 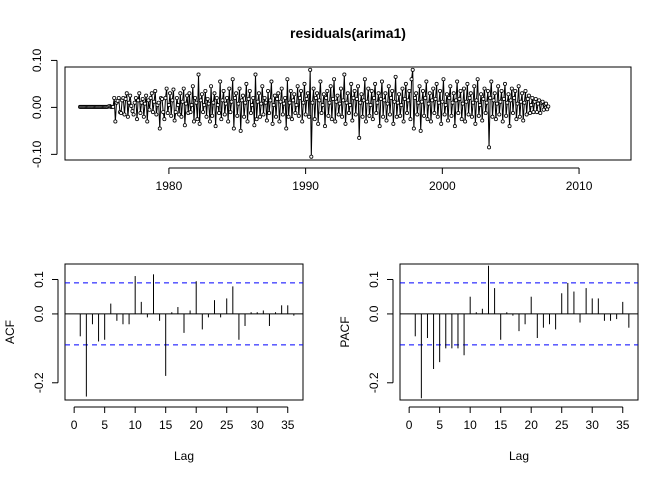 I want to click on x-tick-label: 2010, so click(x=579, y=186).